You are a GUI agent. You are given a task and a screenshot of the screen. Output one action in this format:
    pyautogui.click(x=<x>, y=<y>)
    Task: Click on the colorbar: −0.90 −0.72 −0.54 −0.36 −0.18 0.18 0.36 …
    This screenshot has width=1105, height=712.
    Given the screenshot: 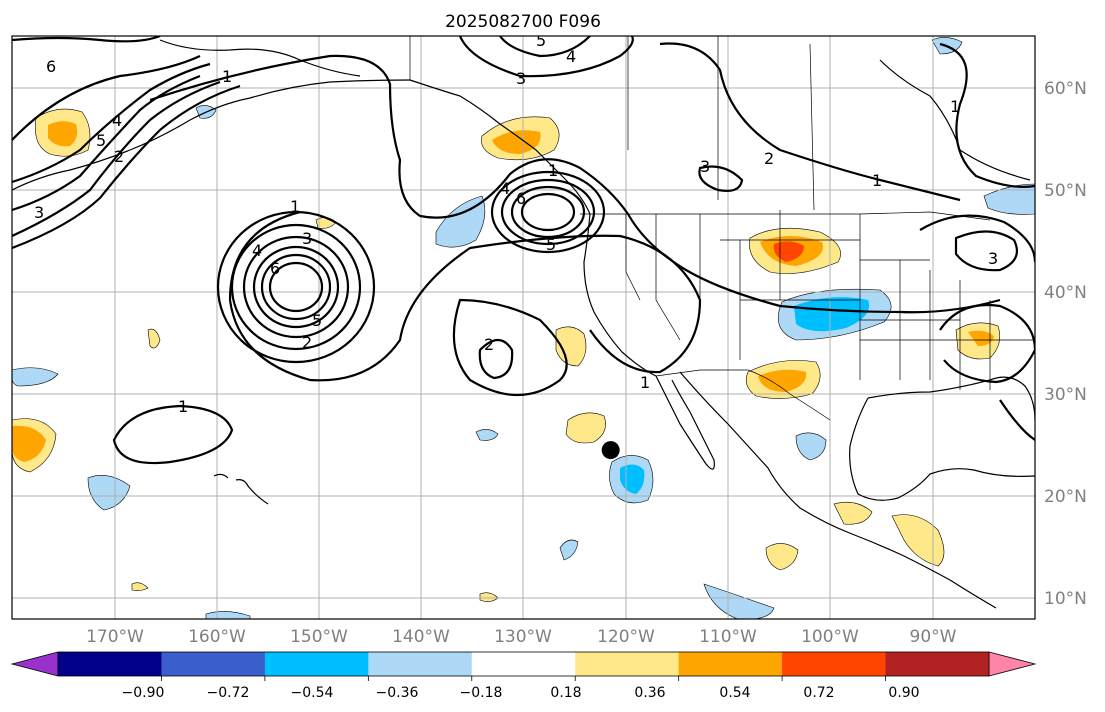 What is the action you would take?
    pyautogui.click(x=523, y=676)
    